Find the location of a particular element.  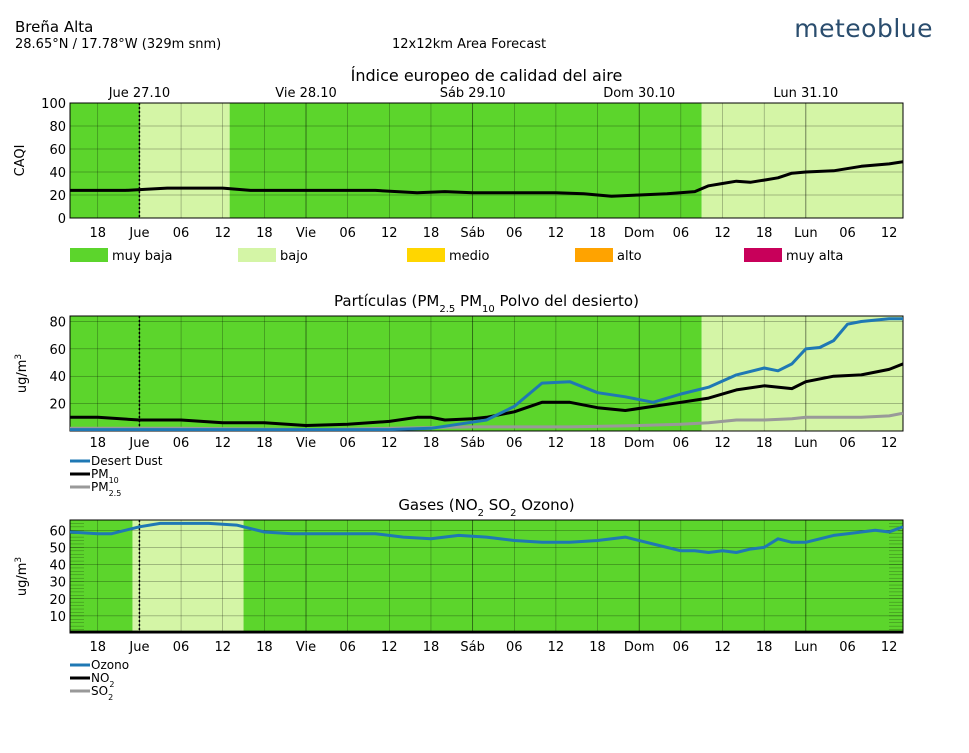

series-line-desert-dust is located at coordinates (486, 374).